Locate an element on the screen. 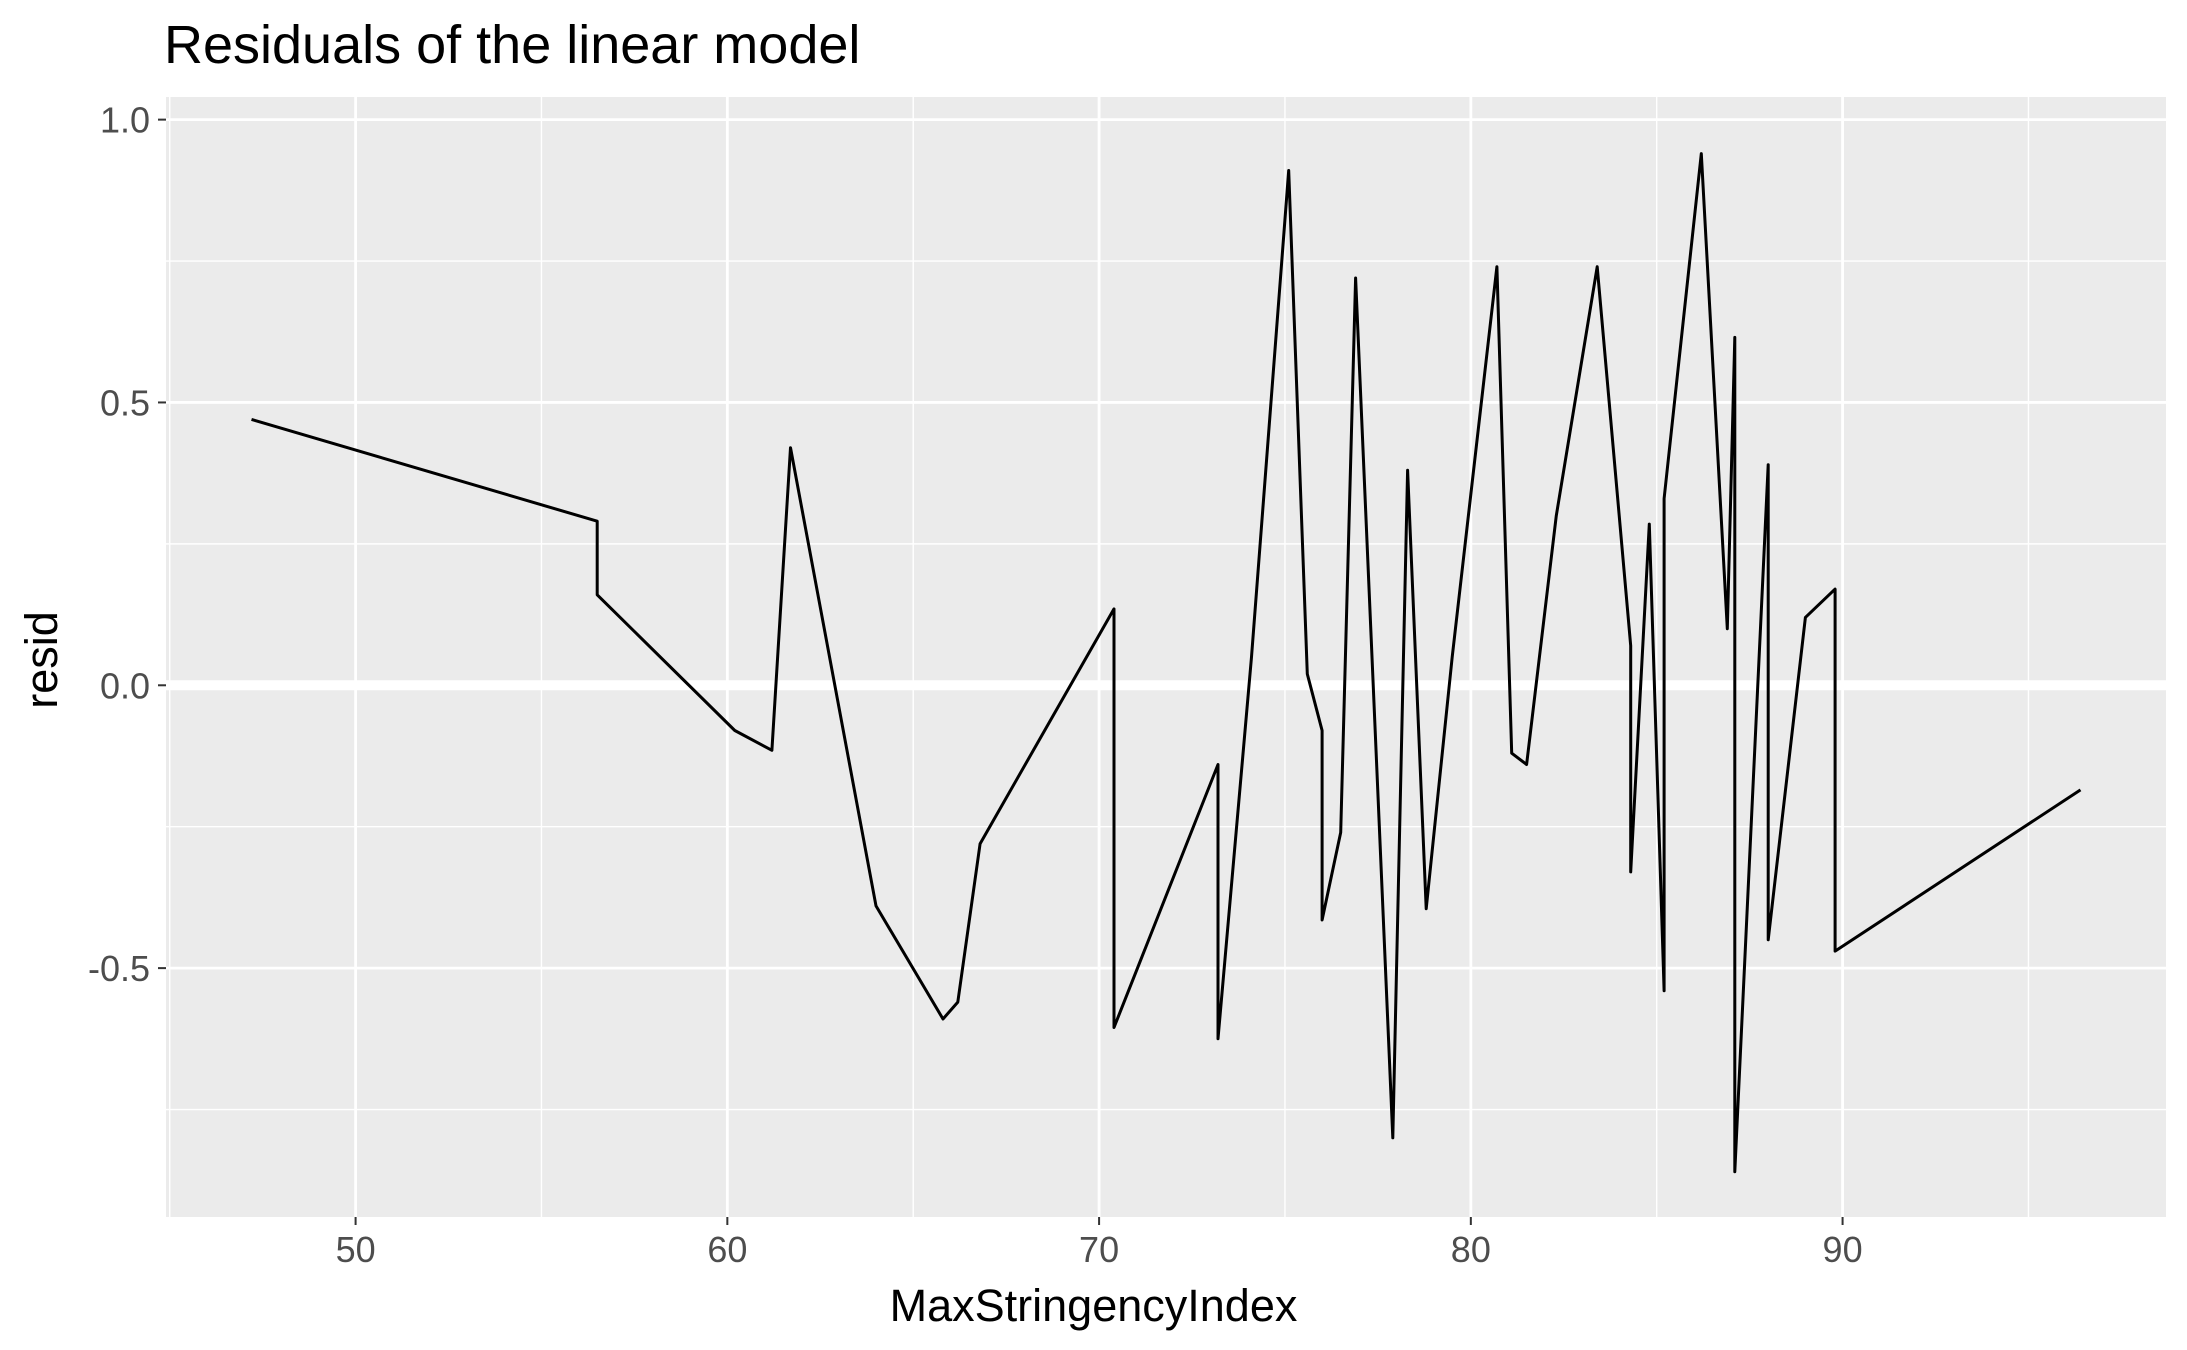  x-tick-label: 80 is located at coordinates (1471, 1249).